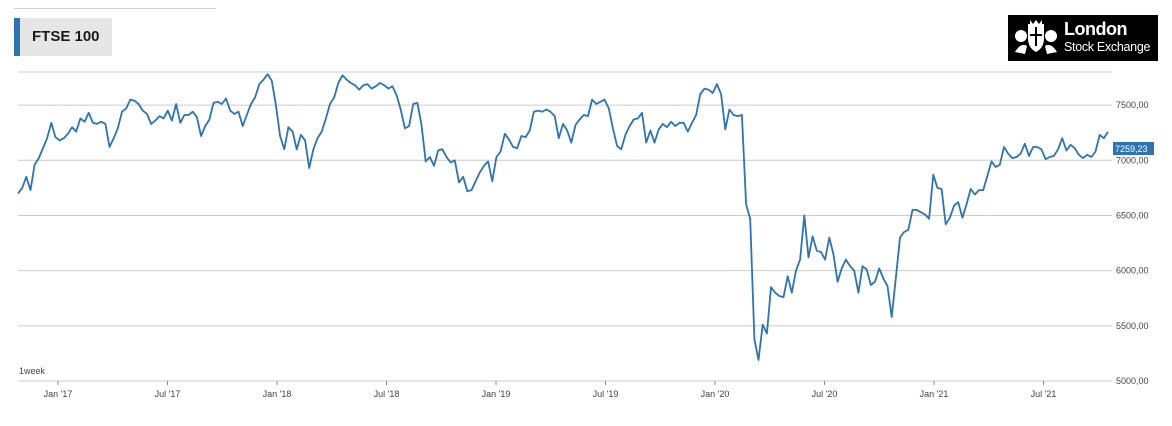  Describe the element at coordinates (168, 394) in the screenshot. I see `x-tick-label: Jul '17` at that location.